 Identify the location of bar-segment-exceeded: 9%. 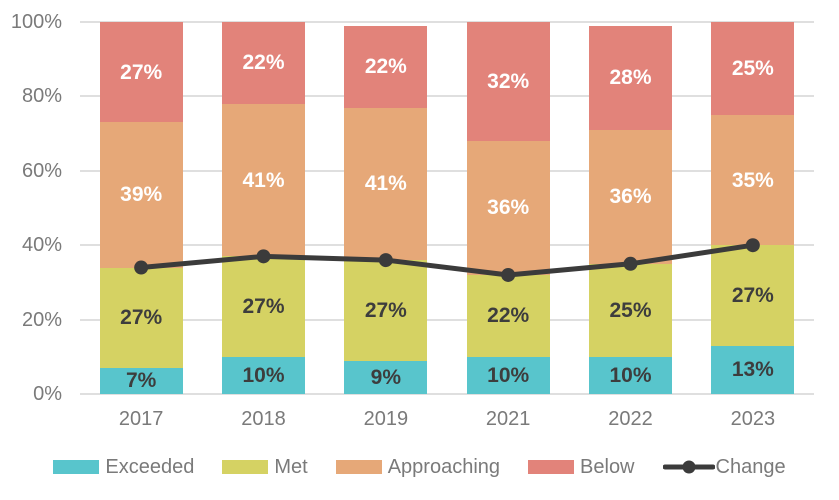
(386, 377).